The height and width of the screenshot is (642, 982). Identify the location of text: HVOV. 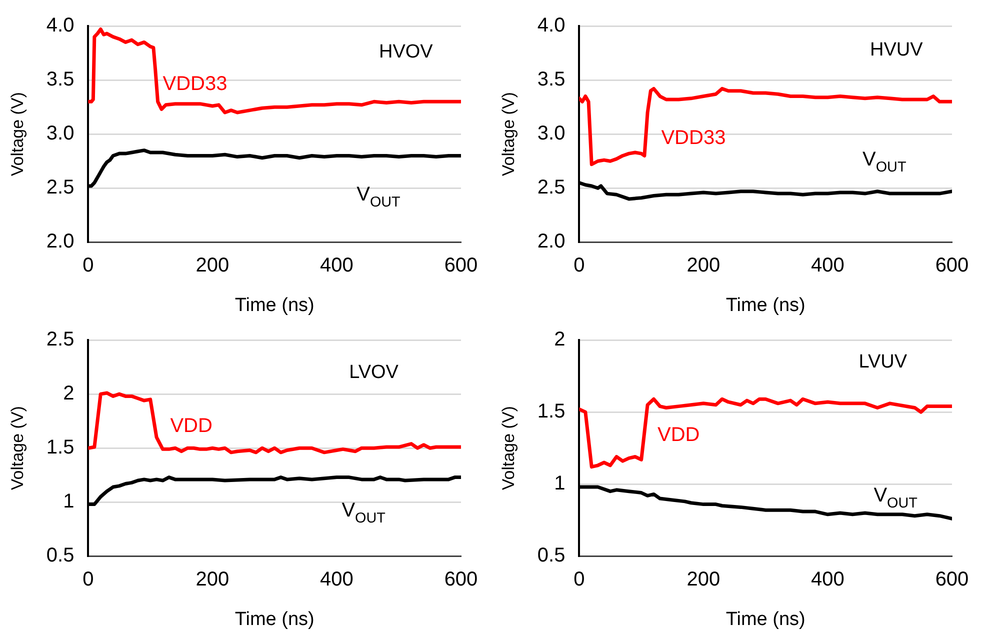
(406, 52).